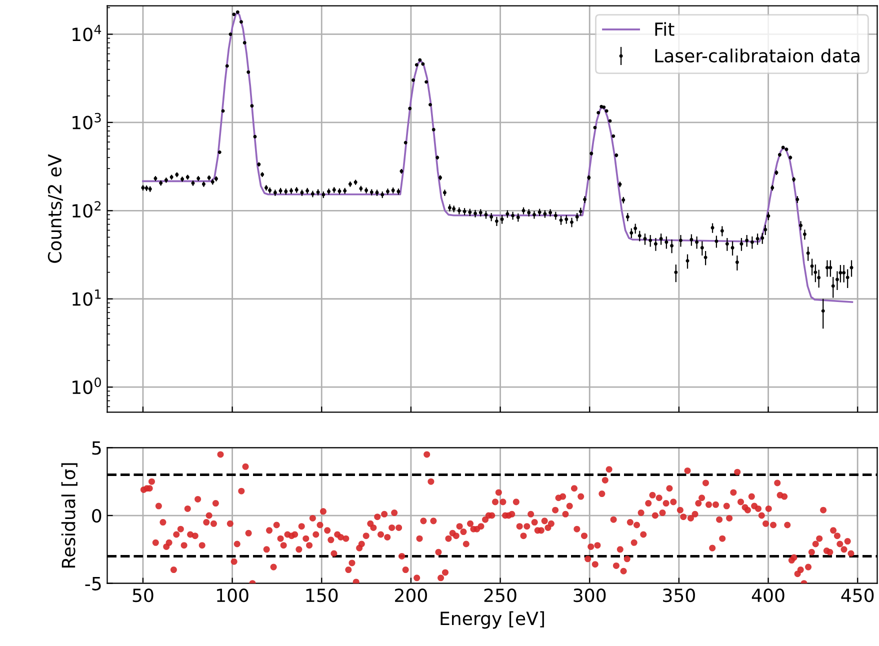  What do you see at coordinates (86, 209) in the screenshot?
I see `y-tick-label: 10$^{2}$` at bounding box center [86, 209].